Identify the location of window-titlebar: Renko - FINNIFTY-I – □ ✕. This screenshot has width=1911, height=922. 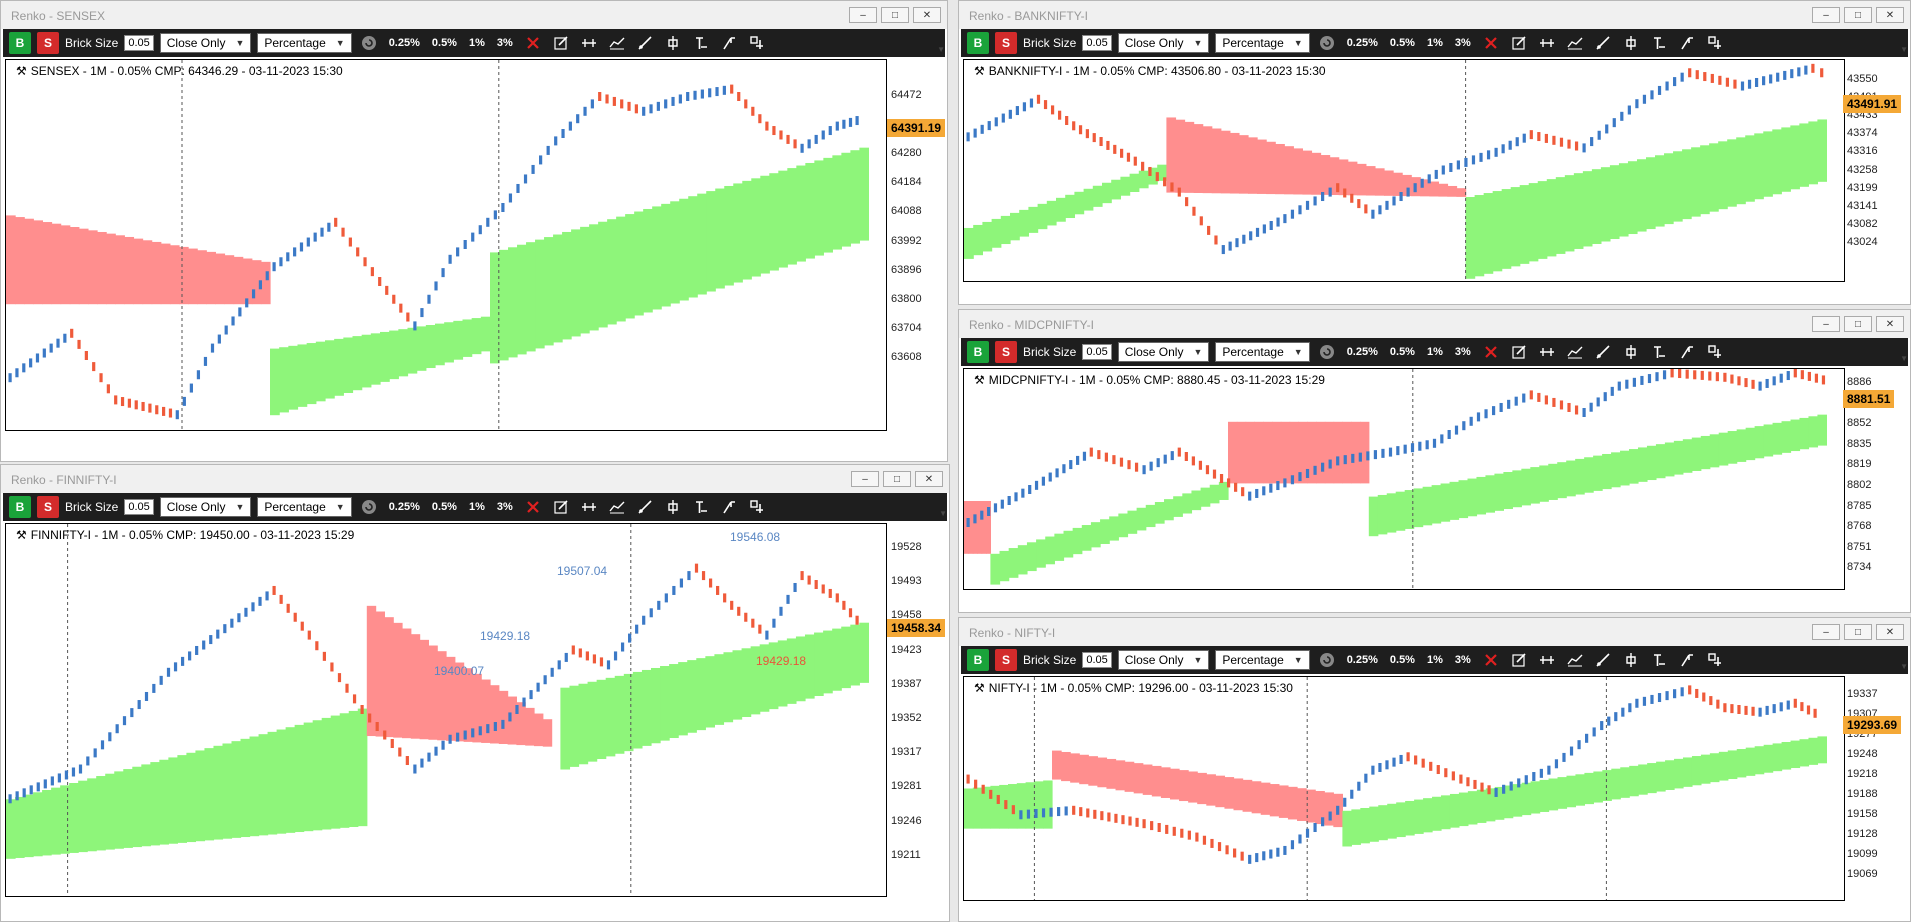
(475, 479).